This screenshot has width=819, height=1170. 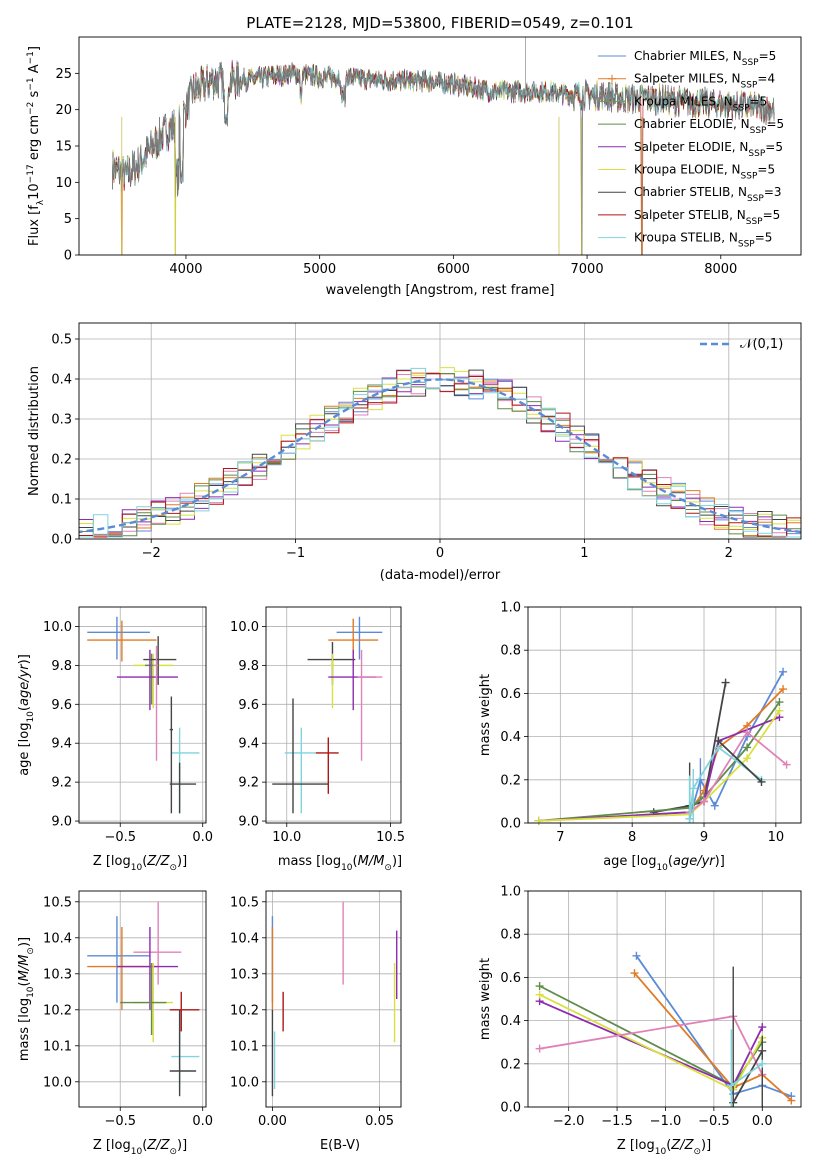 I want to click on y-axis-label: age [log10(age/yr)], so click(x=26, y=715).